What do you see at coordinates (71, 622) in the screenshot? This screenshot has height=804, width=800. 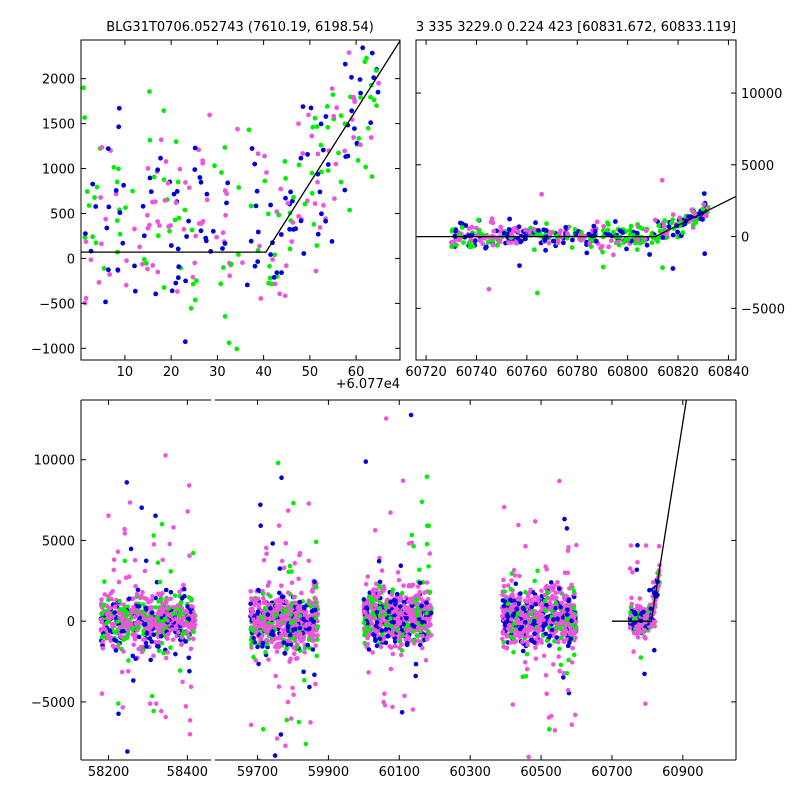 I see `y-tick-label: 0` at bounding box center [71, 622].